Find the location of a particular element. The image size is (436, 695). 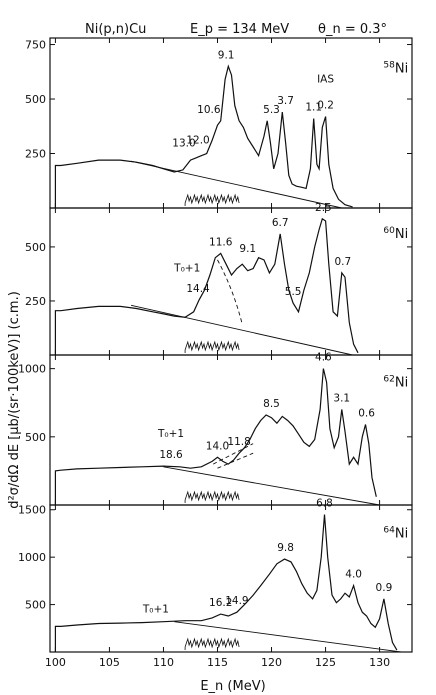

angle-label: θ_n = 0.3° is located at coordinates (352, 29).